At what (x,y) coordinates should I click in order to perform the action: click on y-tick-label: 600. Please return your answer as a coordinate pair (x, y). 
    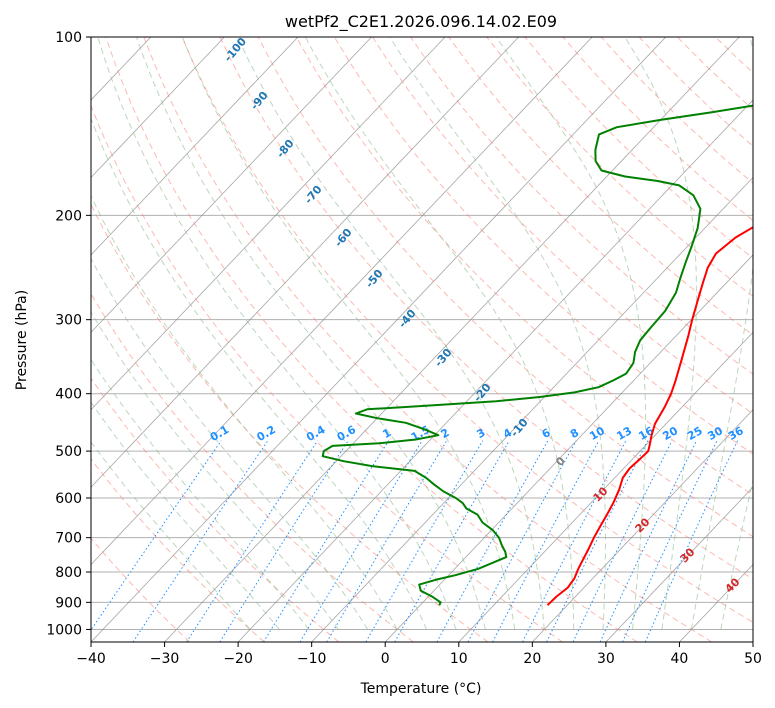
    Looking at the image, I should click on (68, 499).